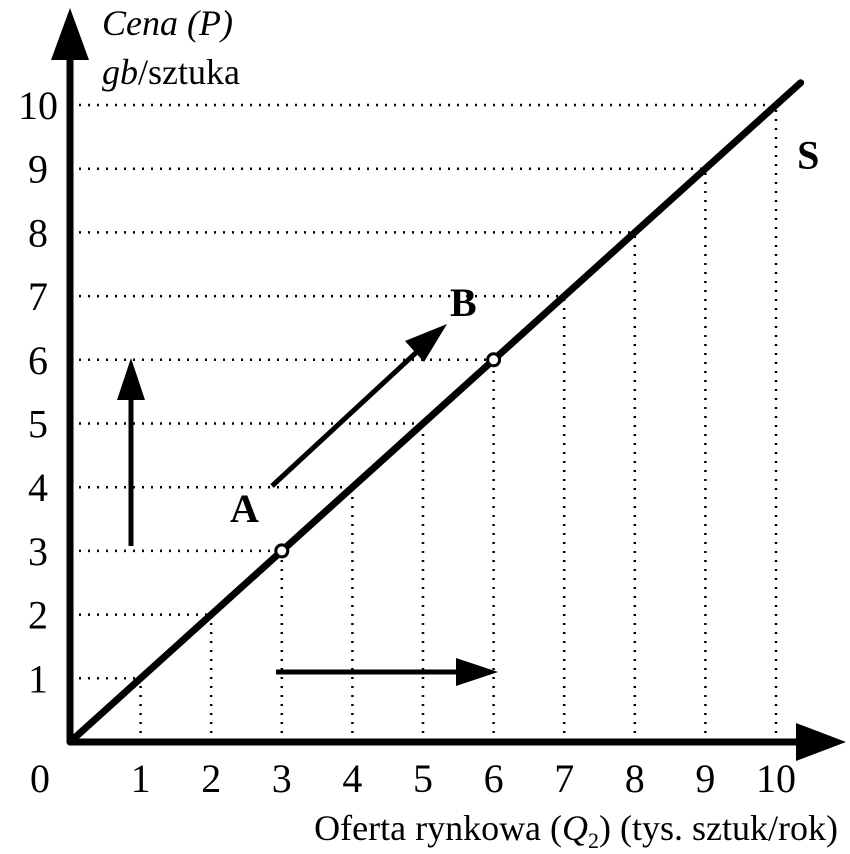  Describe the element at coordinates (776, 778) in the screenshot. I see `x-tick-label-10: 10` at that location.